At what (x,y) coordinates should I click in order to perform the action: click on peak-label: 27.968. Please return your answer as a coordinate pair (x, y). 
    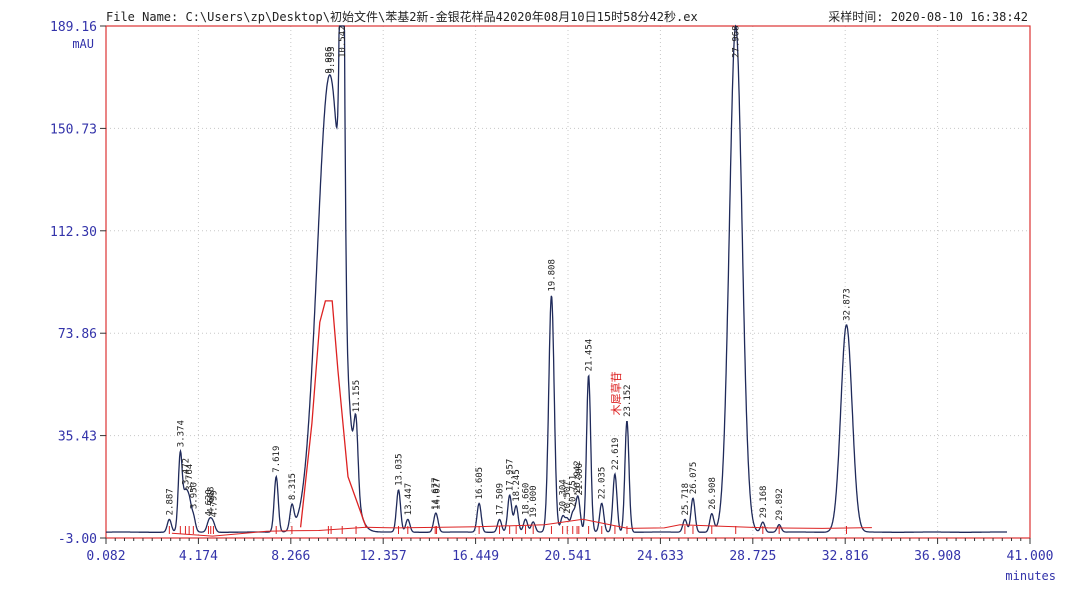
    Looking at the image, I should click on (737, 41).